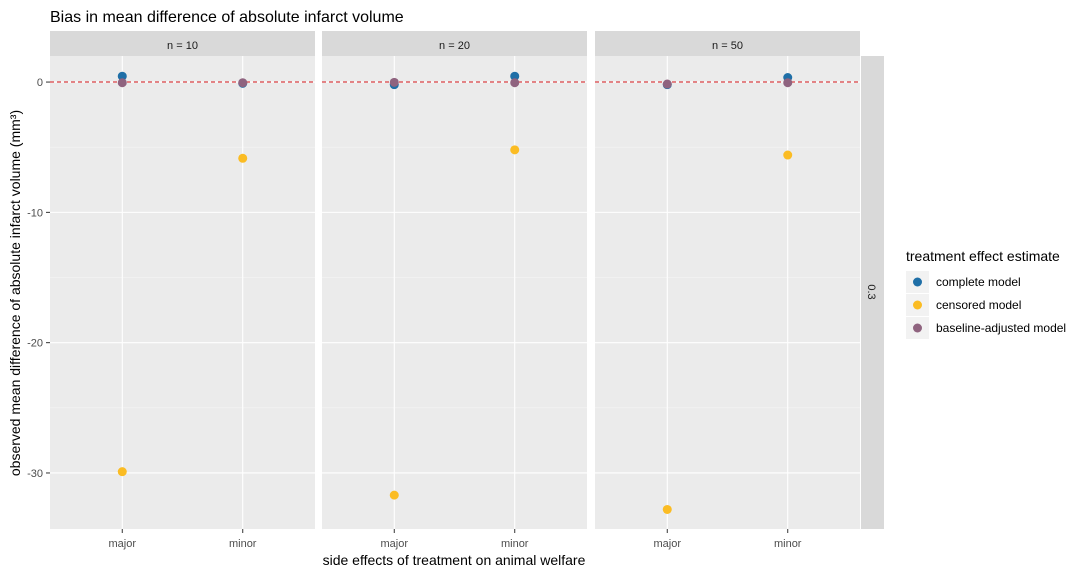 This screenshot has width=1078, height=575. What do you see at coordinates (978, 282) in the screenshot?
I see `legend-label: complete model` at bounding box center [978, 282].